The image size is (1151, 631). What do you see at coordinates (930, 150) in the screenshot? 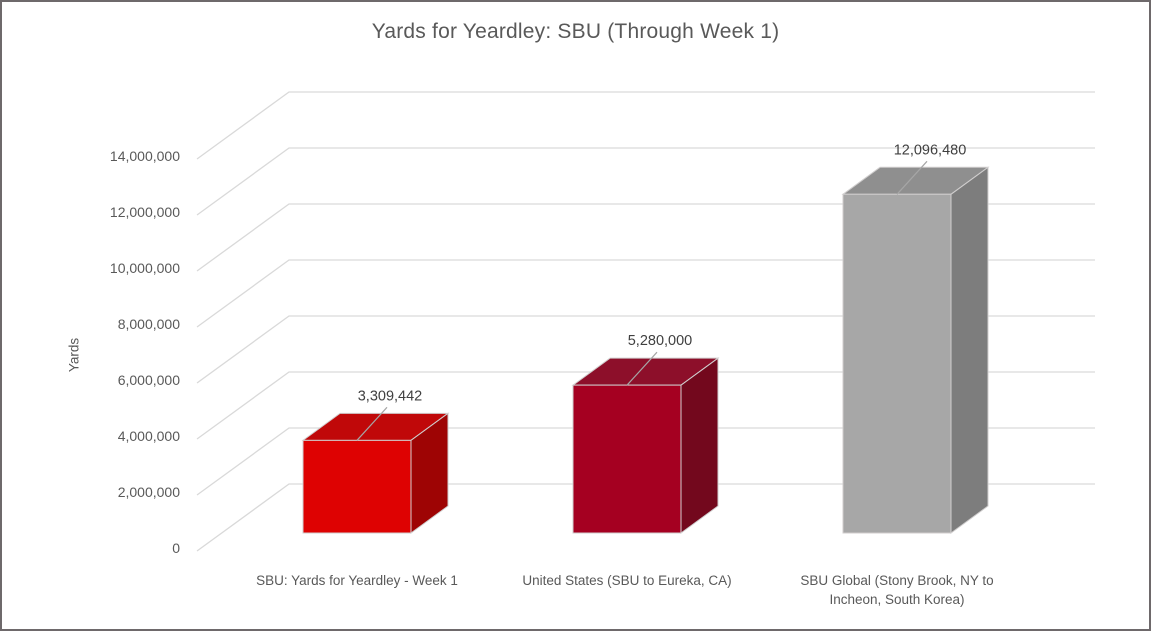
I see `data-label: 12,096,480` at bounding box center [930, 150].